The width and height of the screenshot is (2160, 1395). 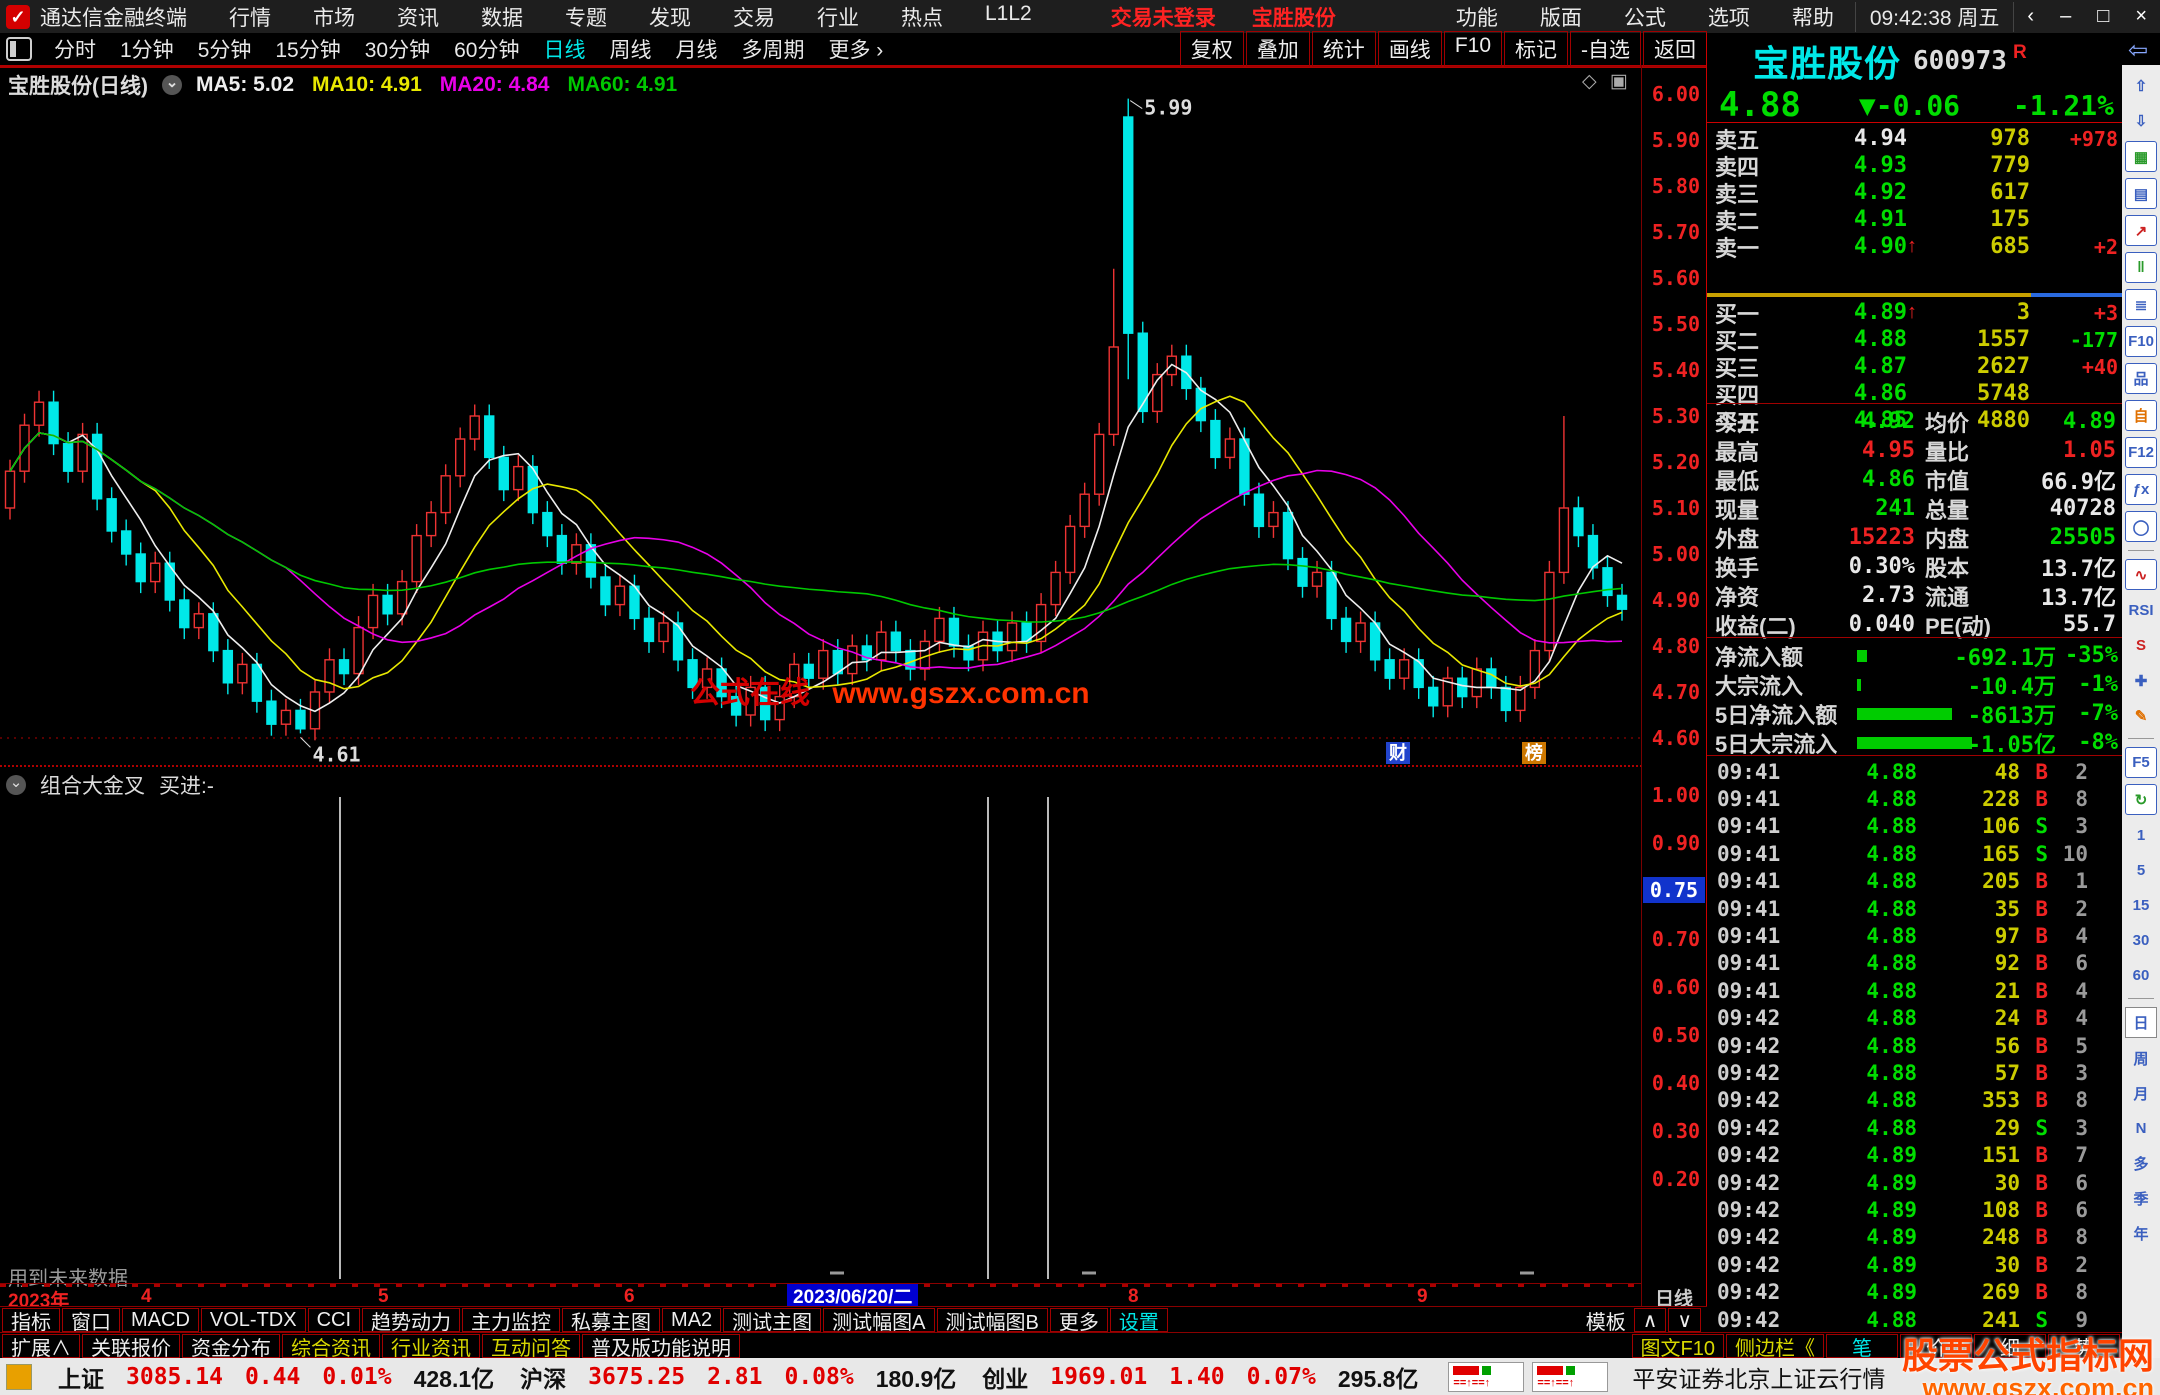 I want to click on menu-item-市场: 市场, so click(x=334, y=18).